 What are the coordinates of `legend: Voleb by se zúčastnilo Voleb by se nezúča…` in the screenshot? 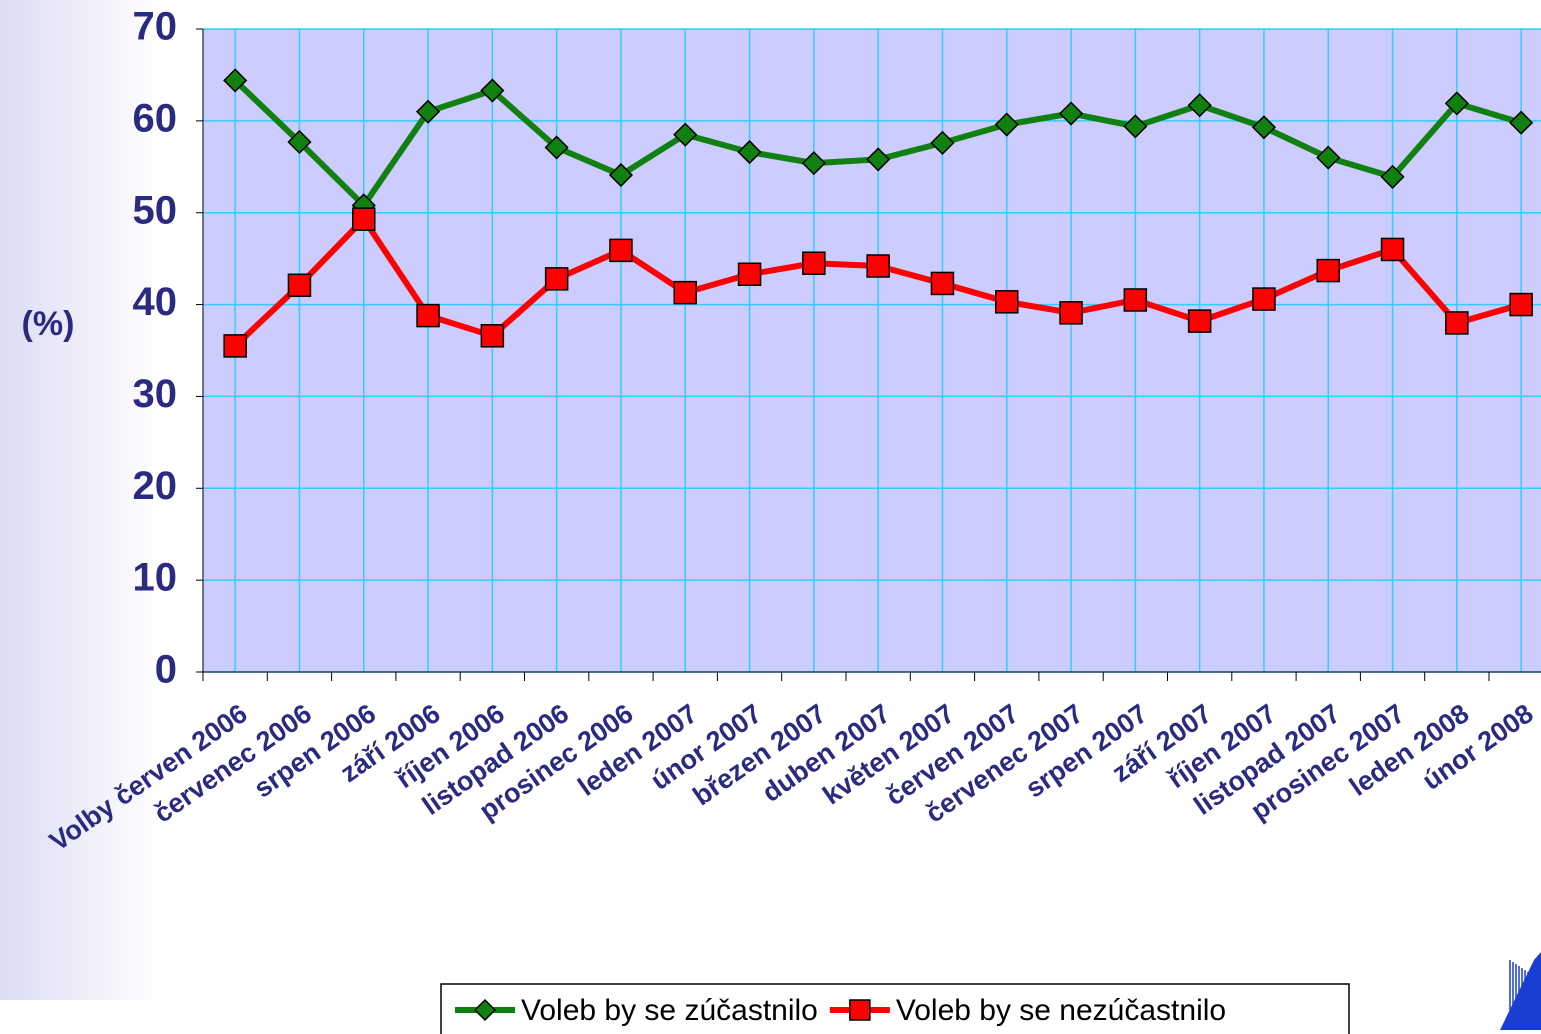 It's located at (895, 1008).